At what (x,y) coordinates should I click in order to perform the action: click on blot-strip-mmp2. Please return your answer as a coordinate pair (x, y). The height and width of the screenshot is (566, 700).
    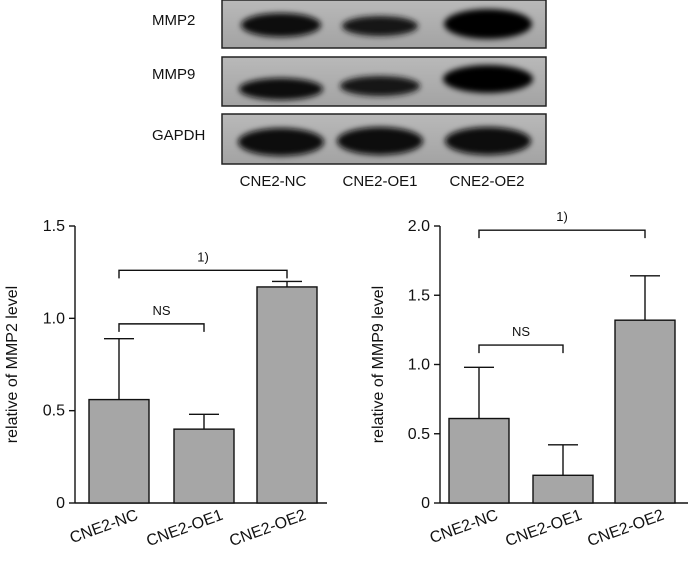
    Looking at the image, I should click on (384, 24).